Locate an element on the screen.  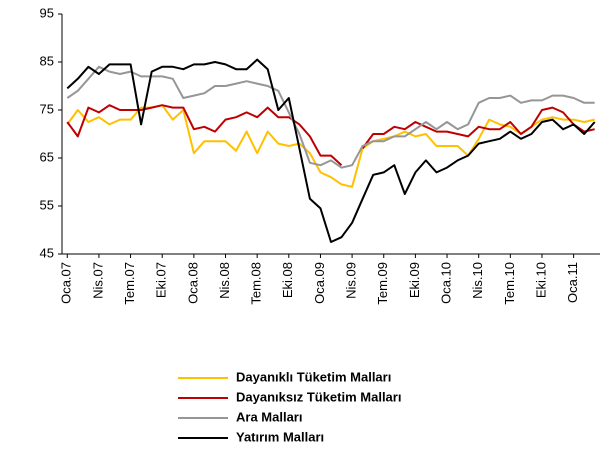
x-tick-label: Nis.07 is located at coordinates (97, 280).